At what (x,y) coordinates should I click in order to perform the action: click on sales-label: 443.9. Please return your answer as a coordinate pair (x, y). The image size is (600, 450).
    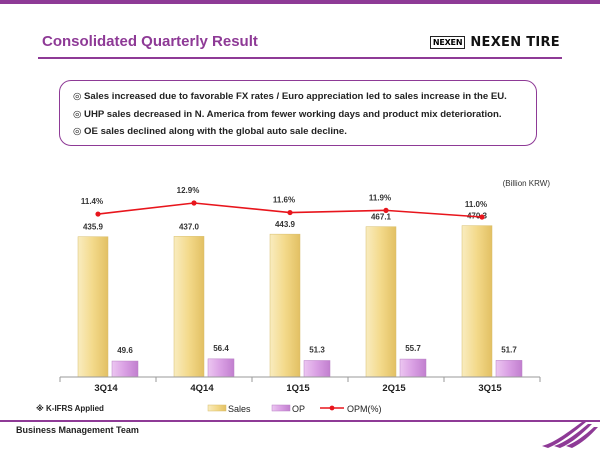
    Looking at the image, I should click on (285, 224).